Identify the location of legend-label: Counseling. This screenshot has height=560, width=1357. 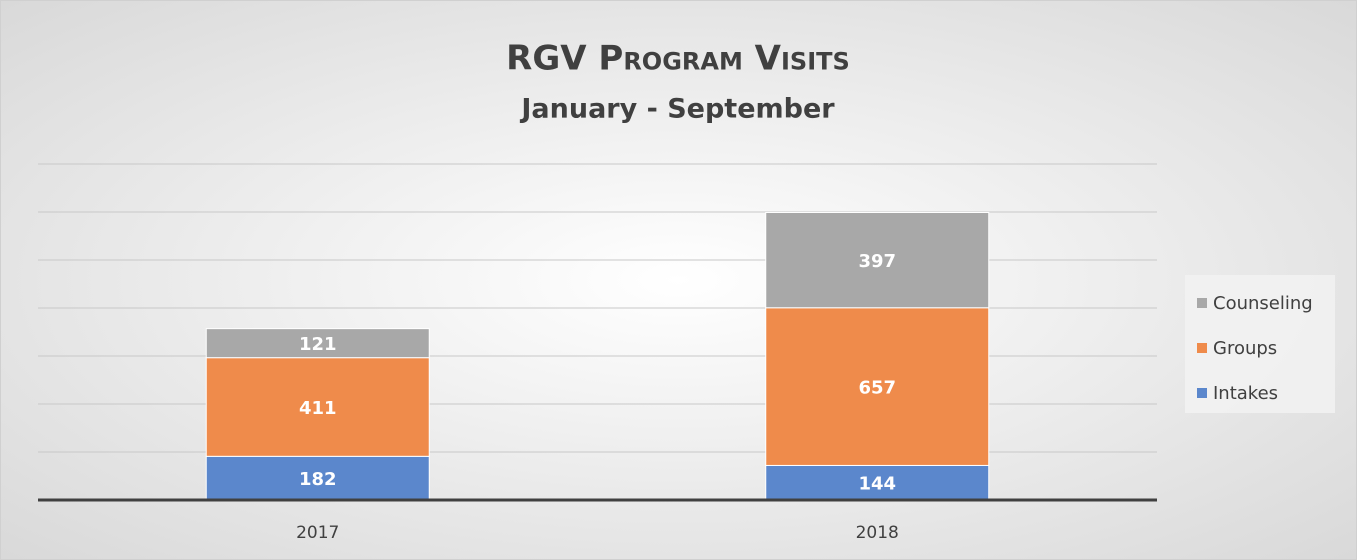
(1263, 303).